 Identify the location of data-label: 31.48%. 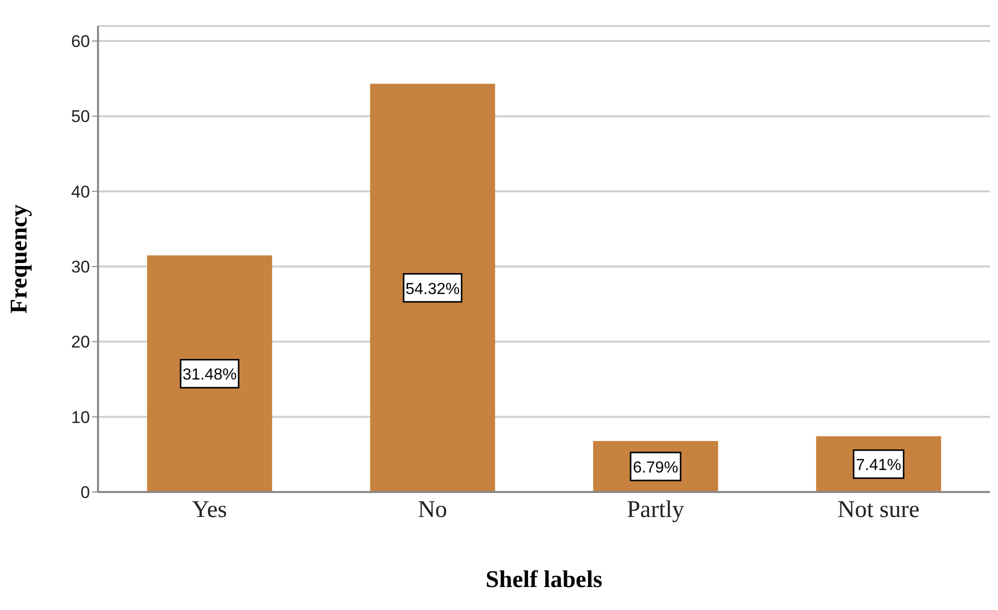
(209, 375).